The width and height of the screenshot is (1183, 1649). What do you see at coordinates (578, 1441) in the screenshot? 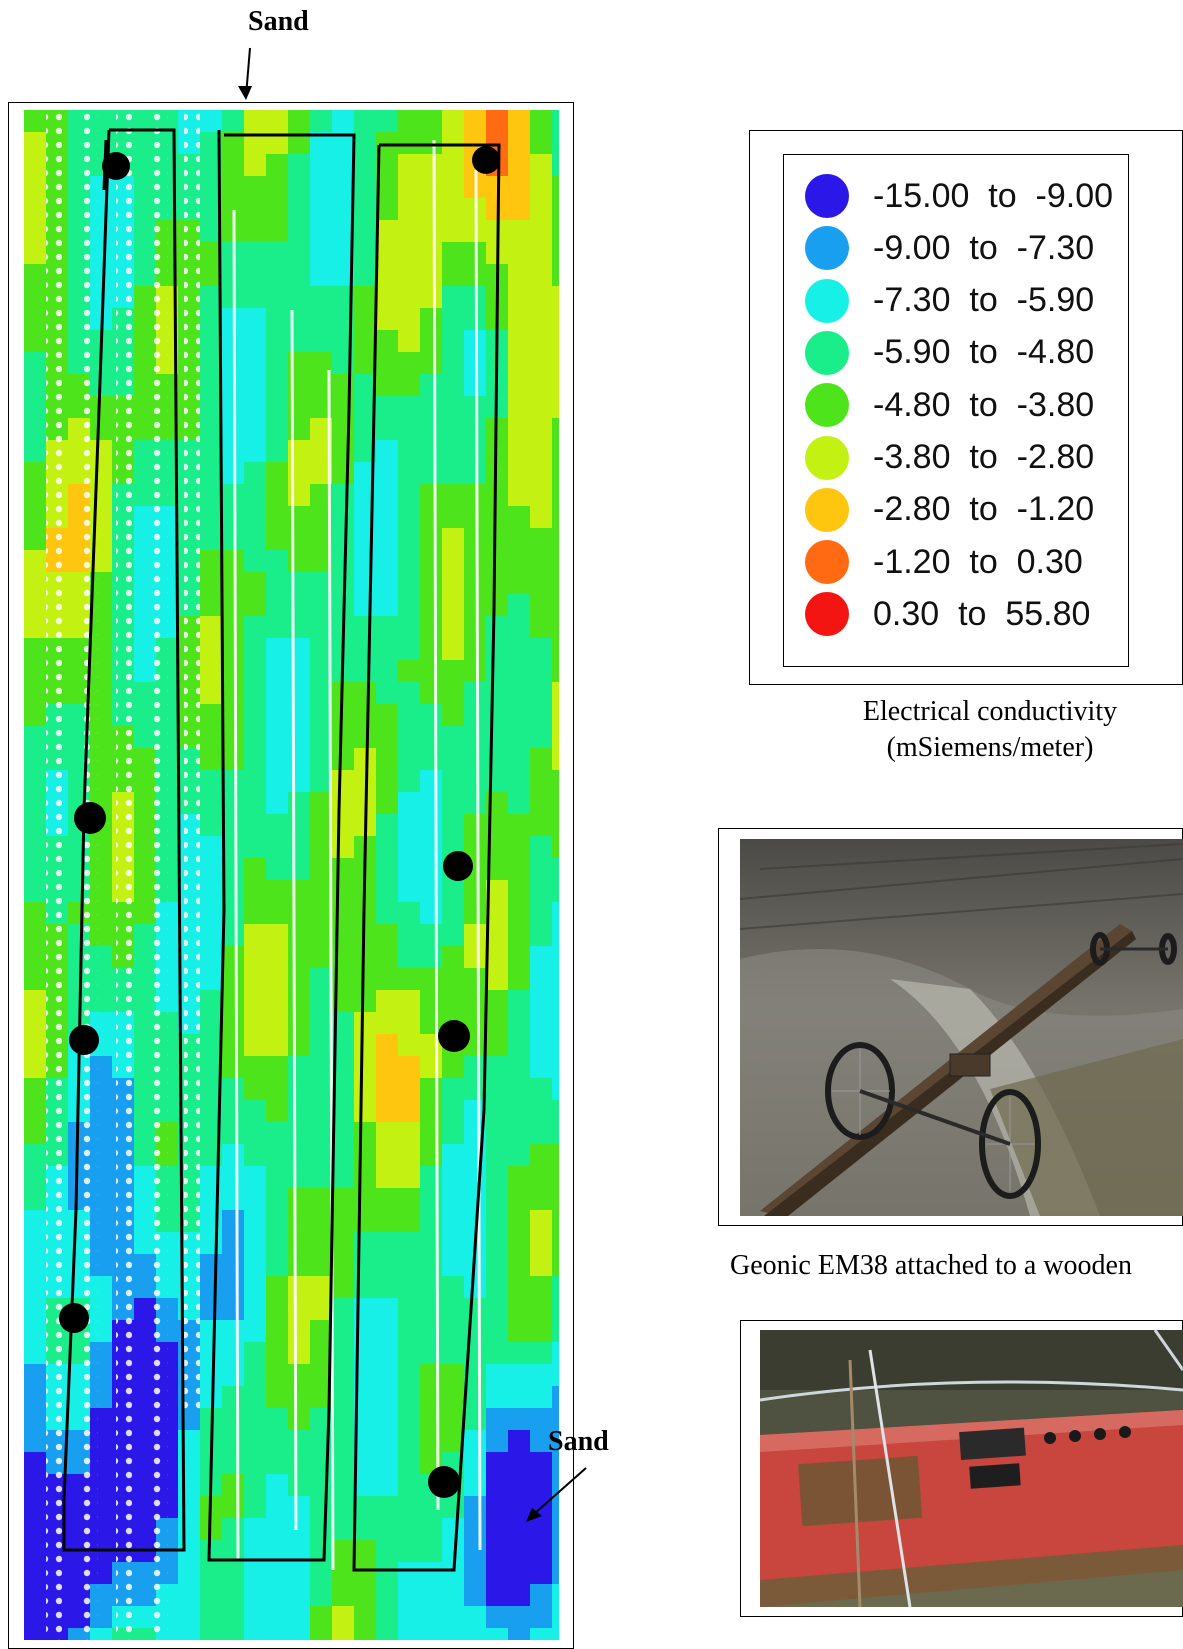
I see `sand-label-bottom: Sand` at bounding box center [578, 1441].